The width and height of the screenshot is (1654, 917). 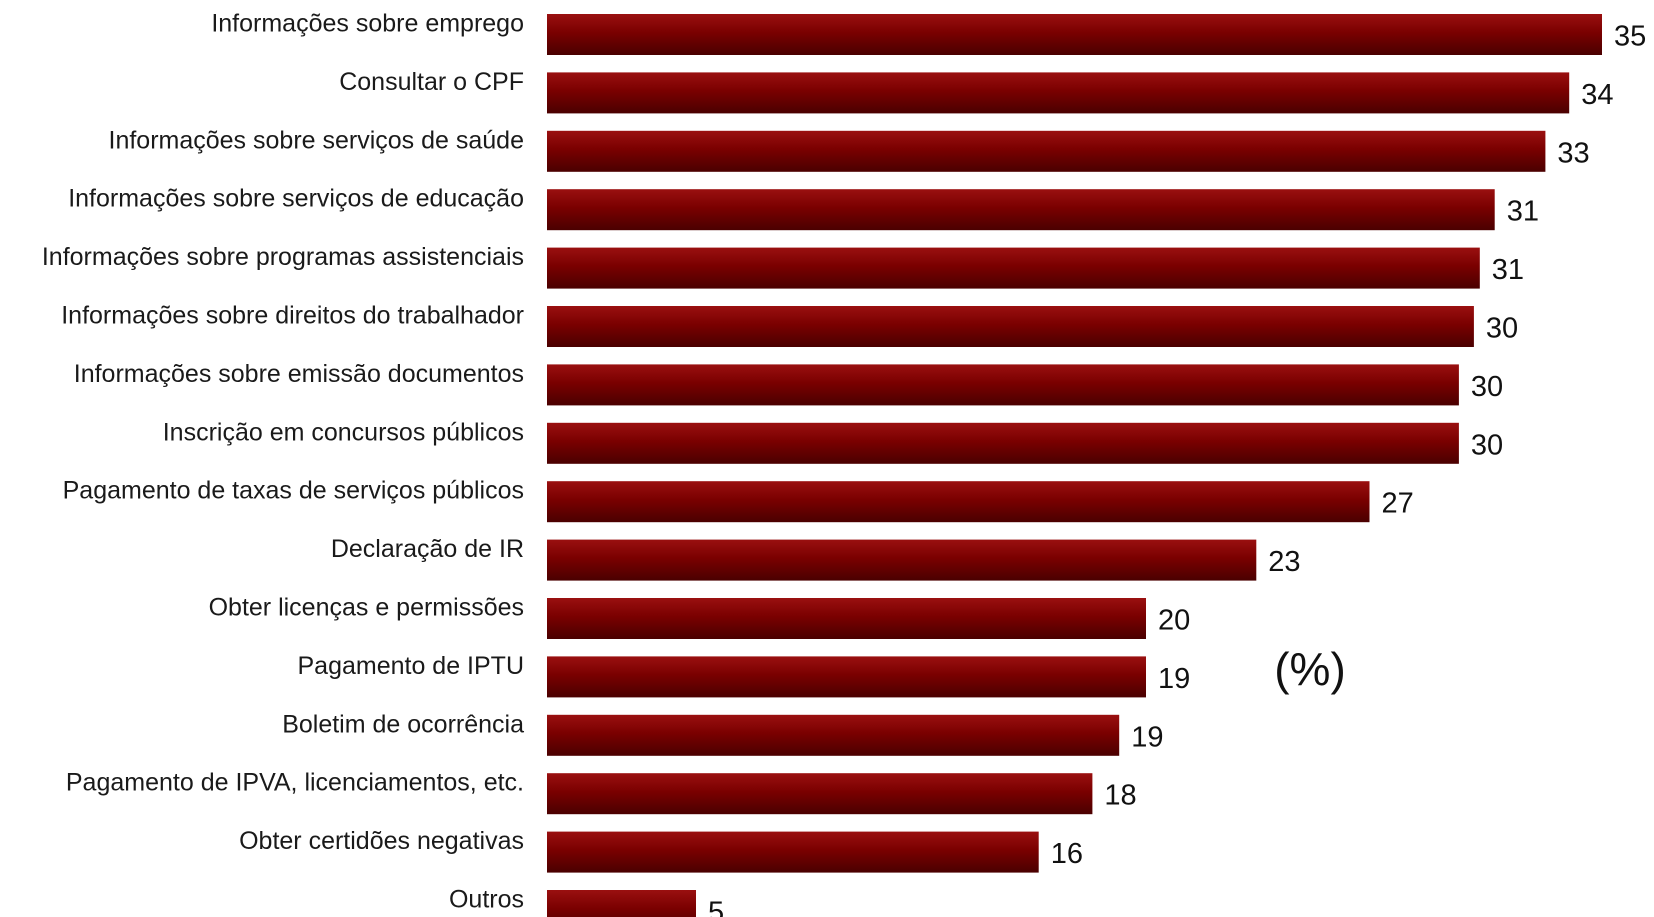 I want to click on category-label: Outros, so click(x=486, y=900).